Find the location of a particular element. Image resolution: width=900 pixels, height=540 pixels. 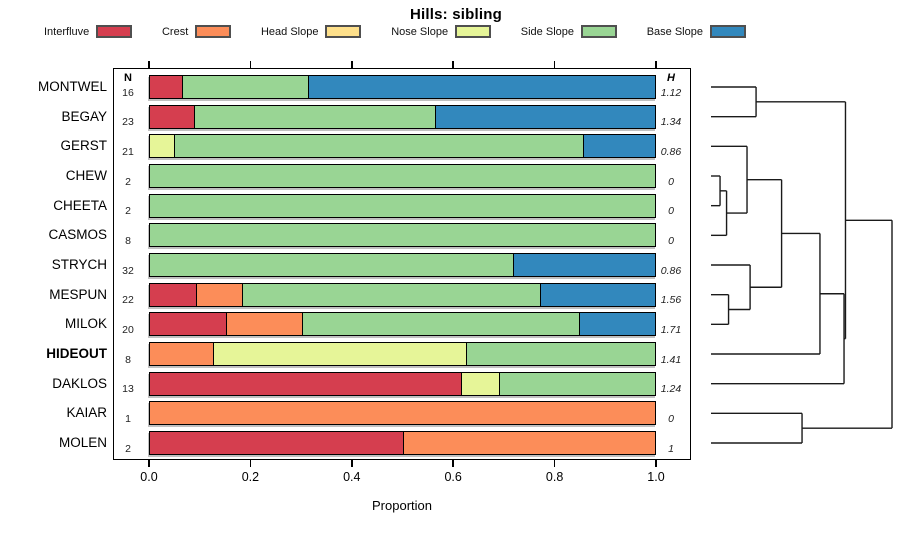

bar-montwel is located at coordinates (402, 87).